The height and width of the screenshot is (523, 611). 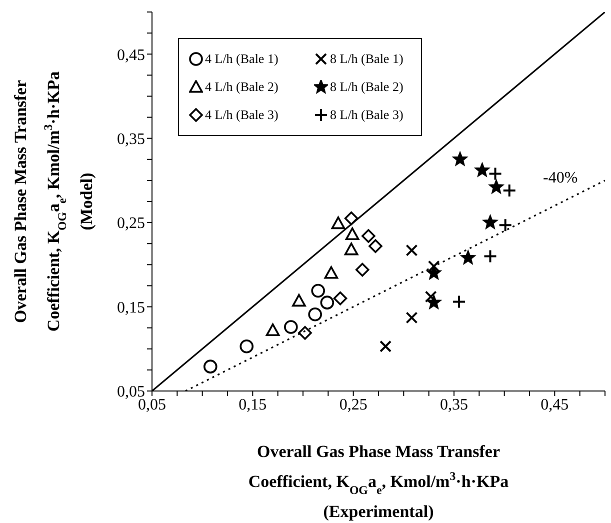 I want to click on legend-label: 8 L/h (Bale 1), so click(x=367, y=59).